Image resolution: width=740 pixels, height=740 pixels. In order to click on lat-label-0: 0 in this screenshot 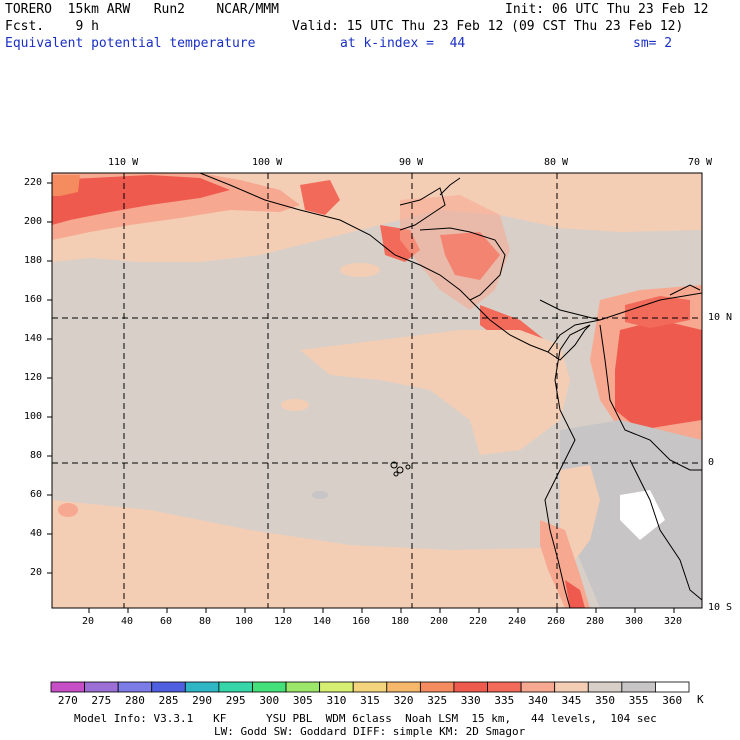, I will do `click(711, 462)`.